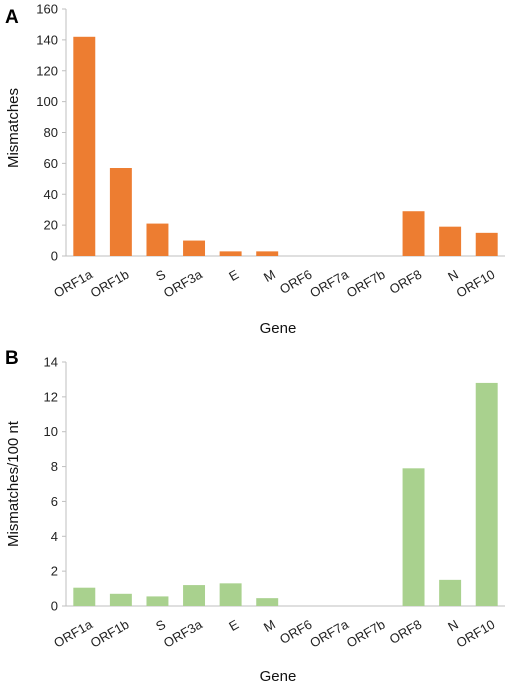 The width and height of the screenshot is (505, 688). I want to click on chart-b-y-tick-label: 4, so click(54, 536).